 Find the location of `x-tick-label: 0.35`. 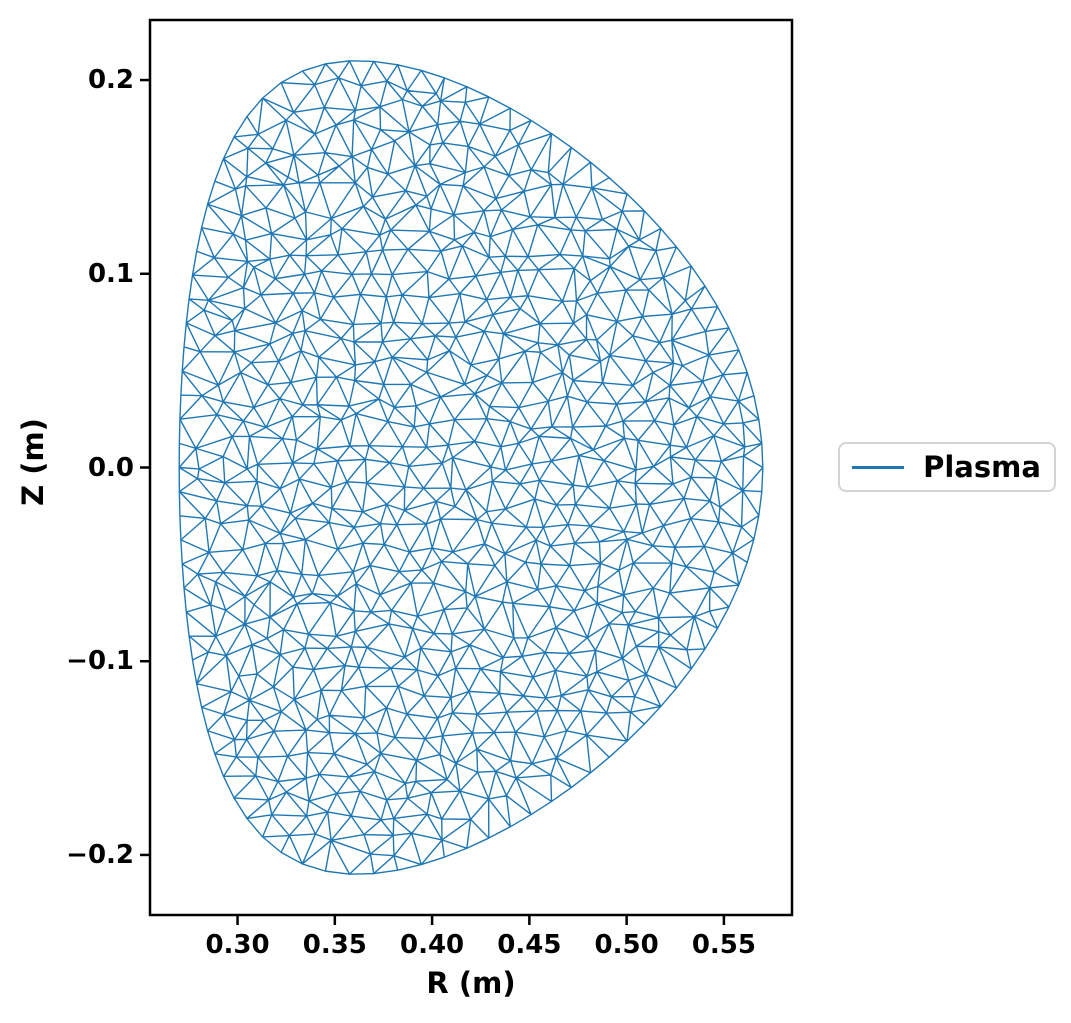

x-tick-label: 0.35 is located at coordinates (334, 945).